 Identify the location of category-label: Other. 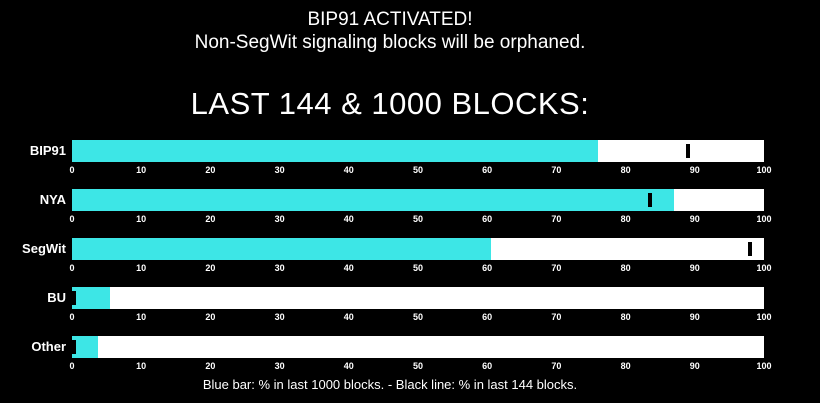
(48, 346).